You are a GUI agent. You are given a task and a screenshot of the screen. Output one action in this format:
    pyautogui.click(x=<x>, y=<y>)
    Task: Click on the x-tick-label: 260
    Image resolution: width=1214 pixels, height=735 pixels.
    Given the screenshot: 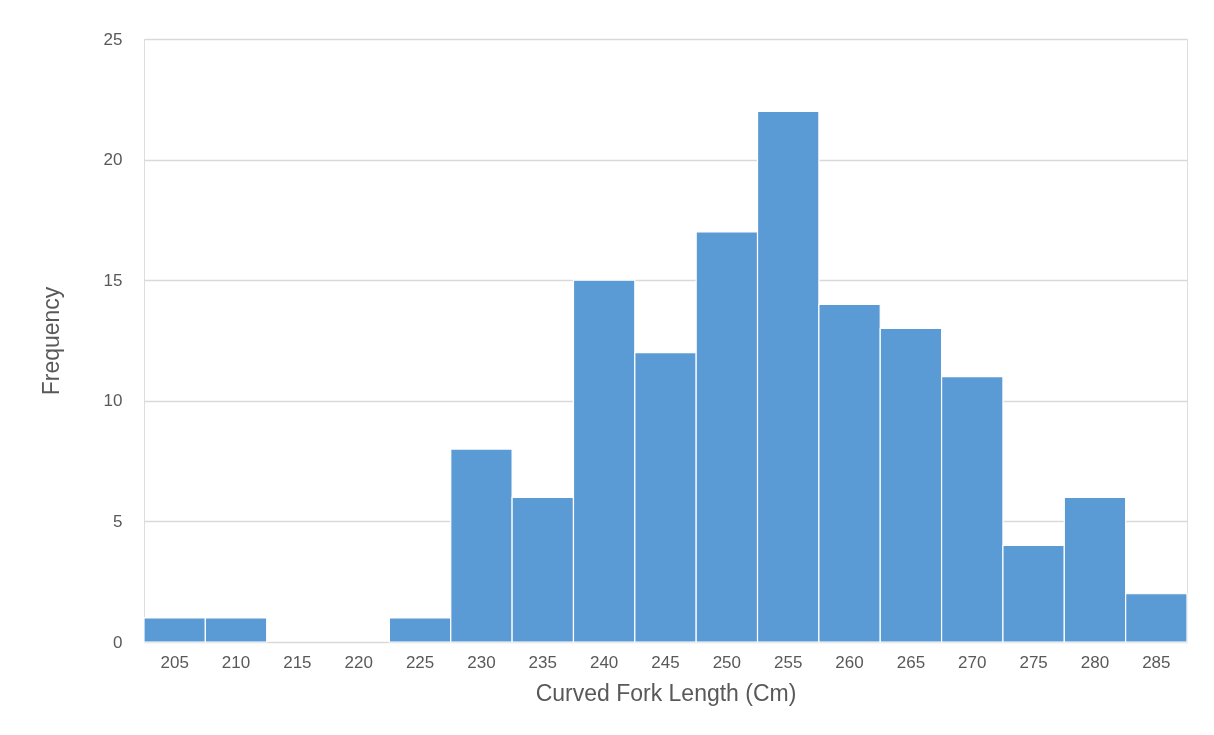 What is the action you would take?
    pyautogui.click(x=849, y=662)
    